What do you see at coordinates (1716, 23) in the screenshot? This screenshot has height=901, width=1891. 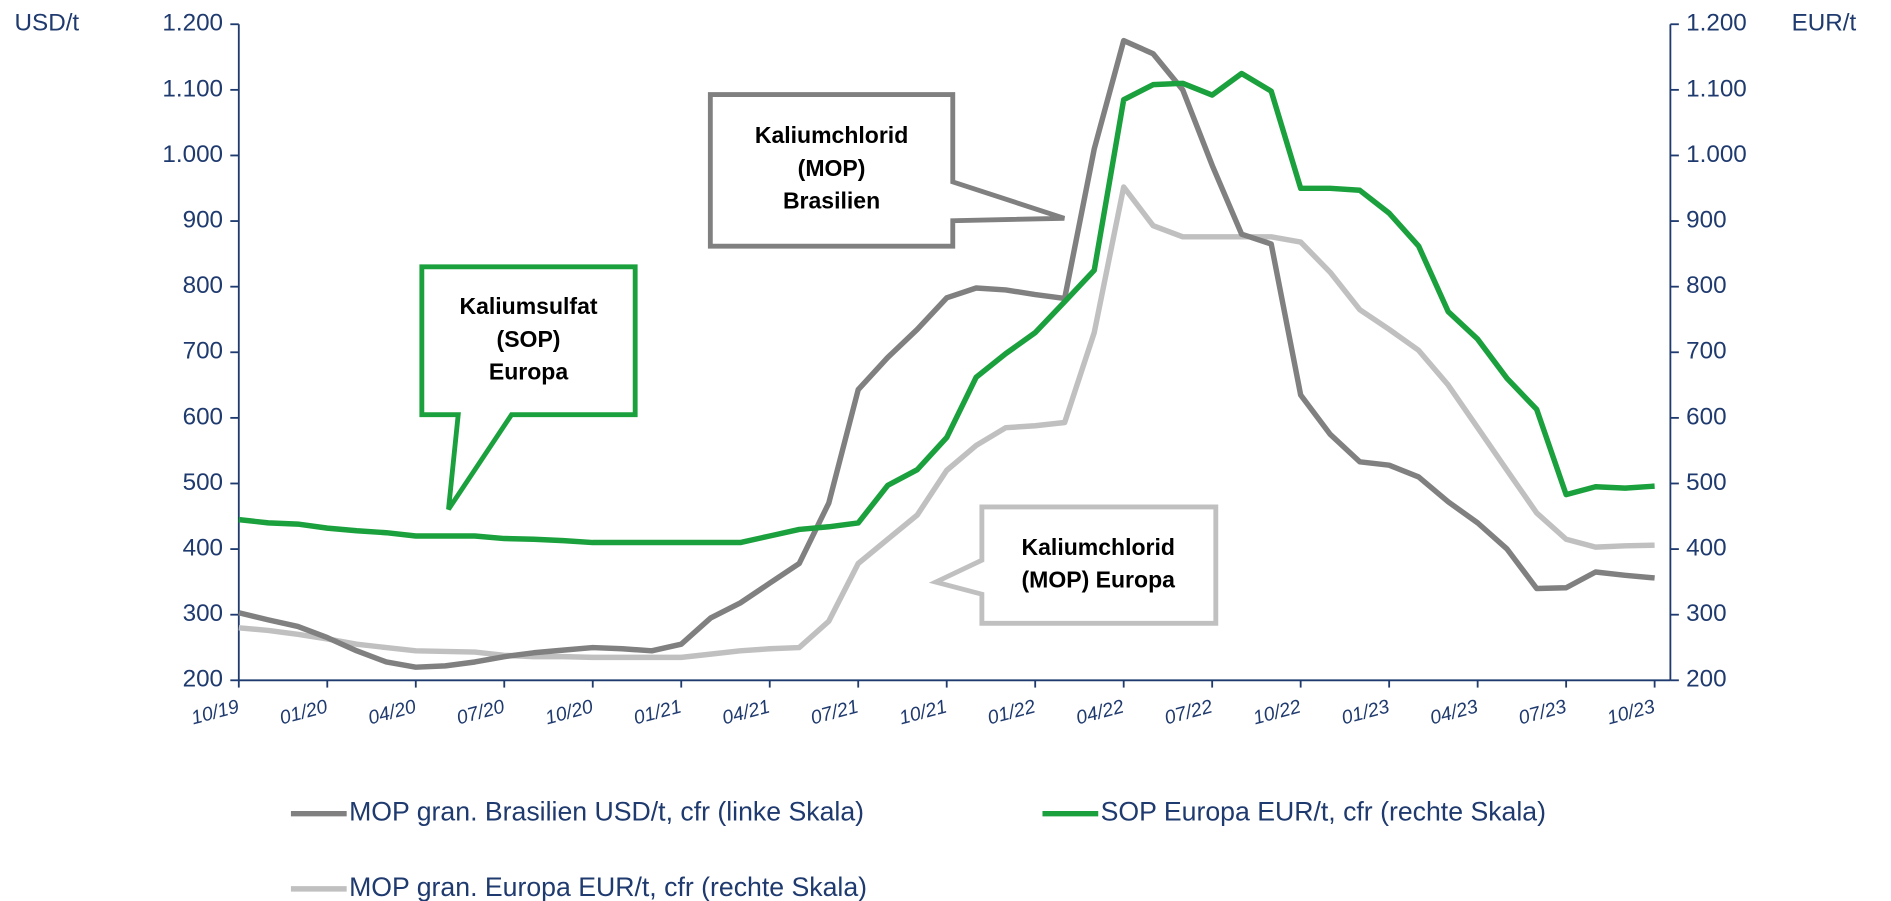 I see `y2-tick-label: 1.200` at bounding box center [1716, 23].